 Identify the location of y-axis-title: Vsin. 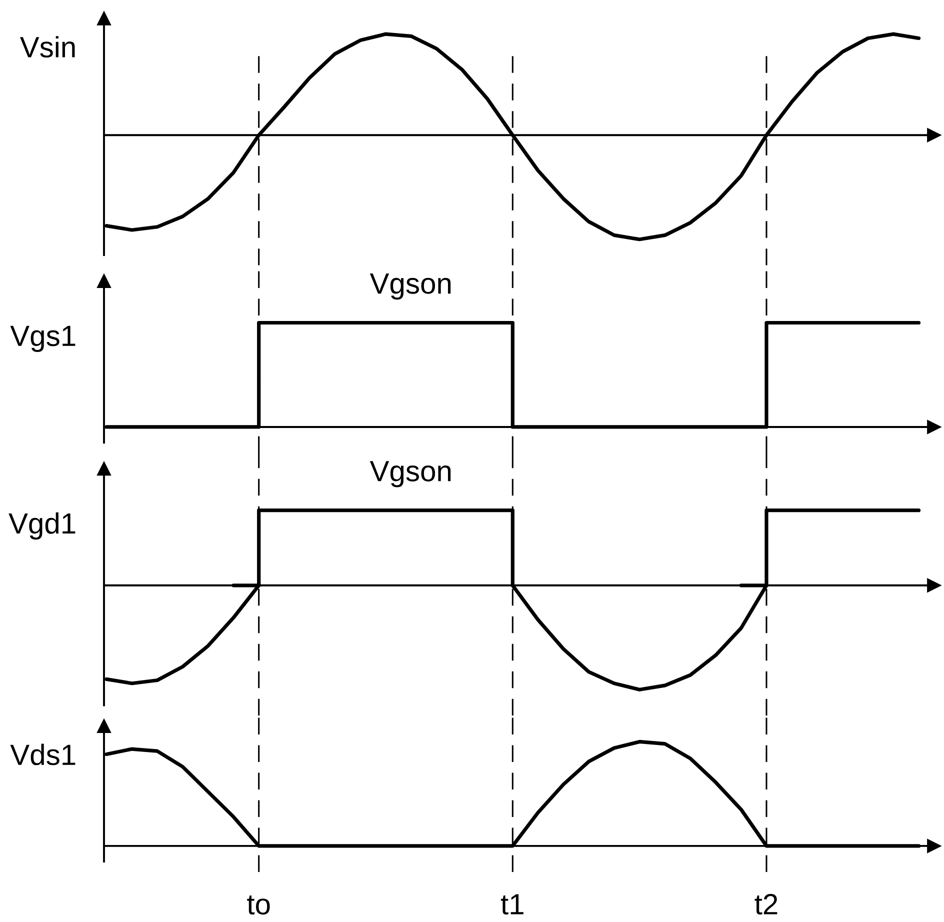
(47, 47).